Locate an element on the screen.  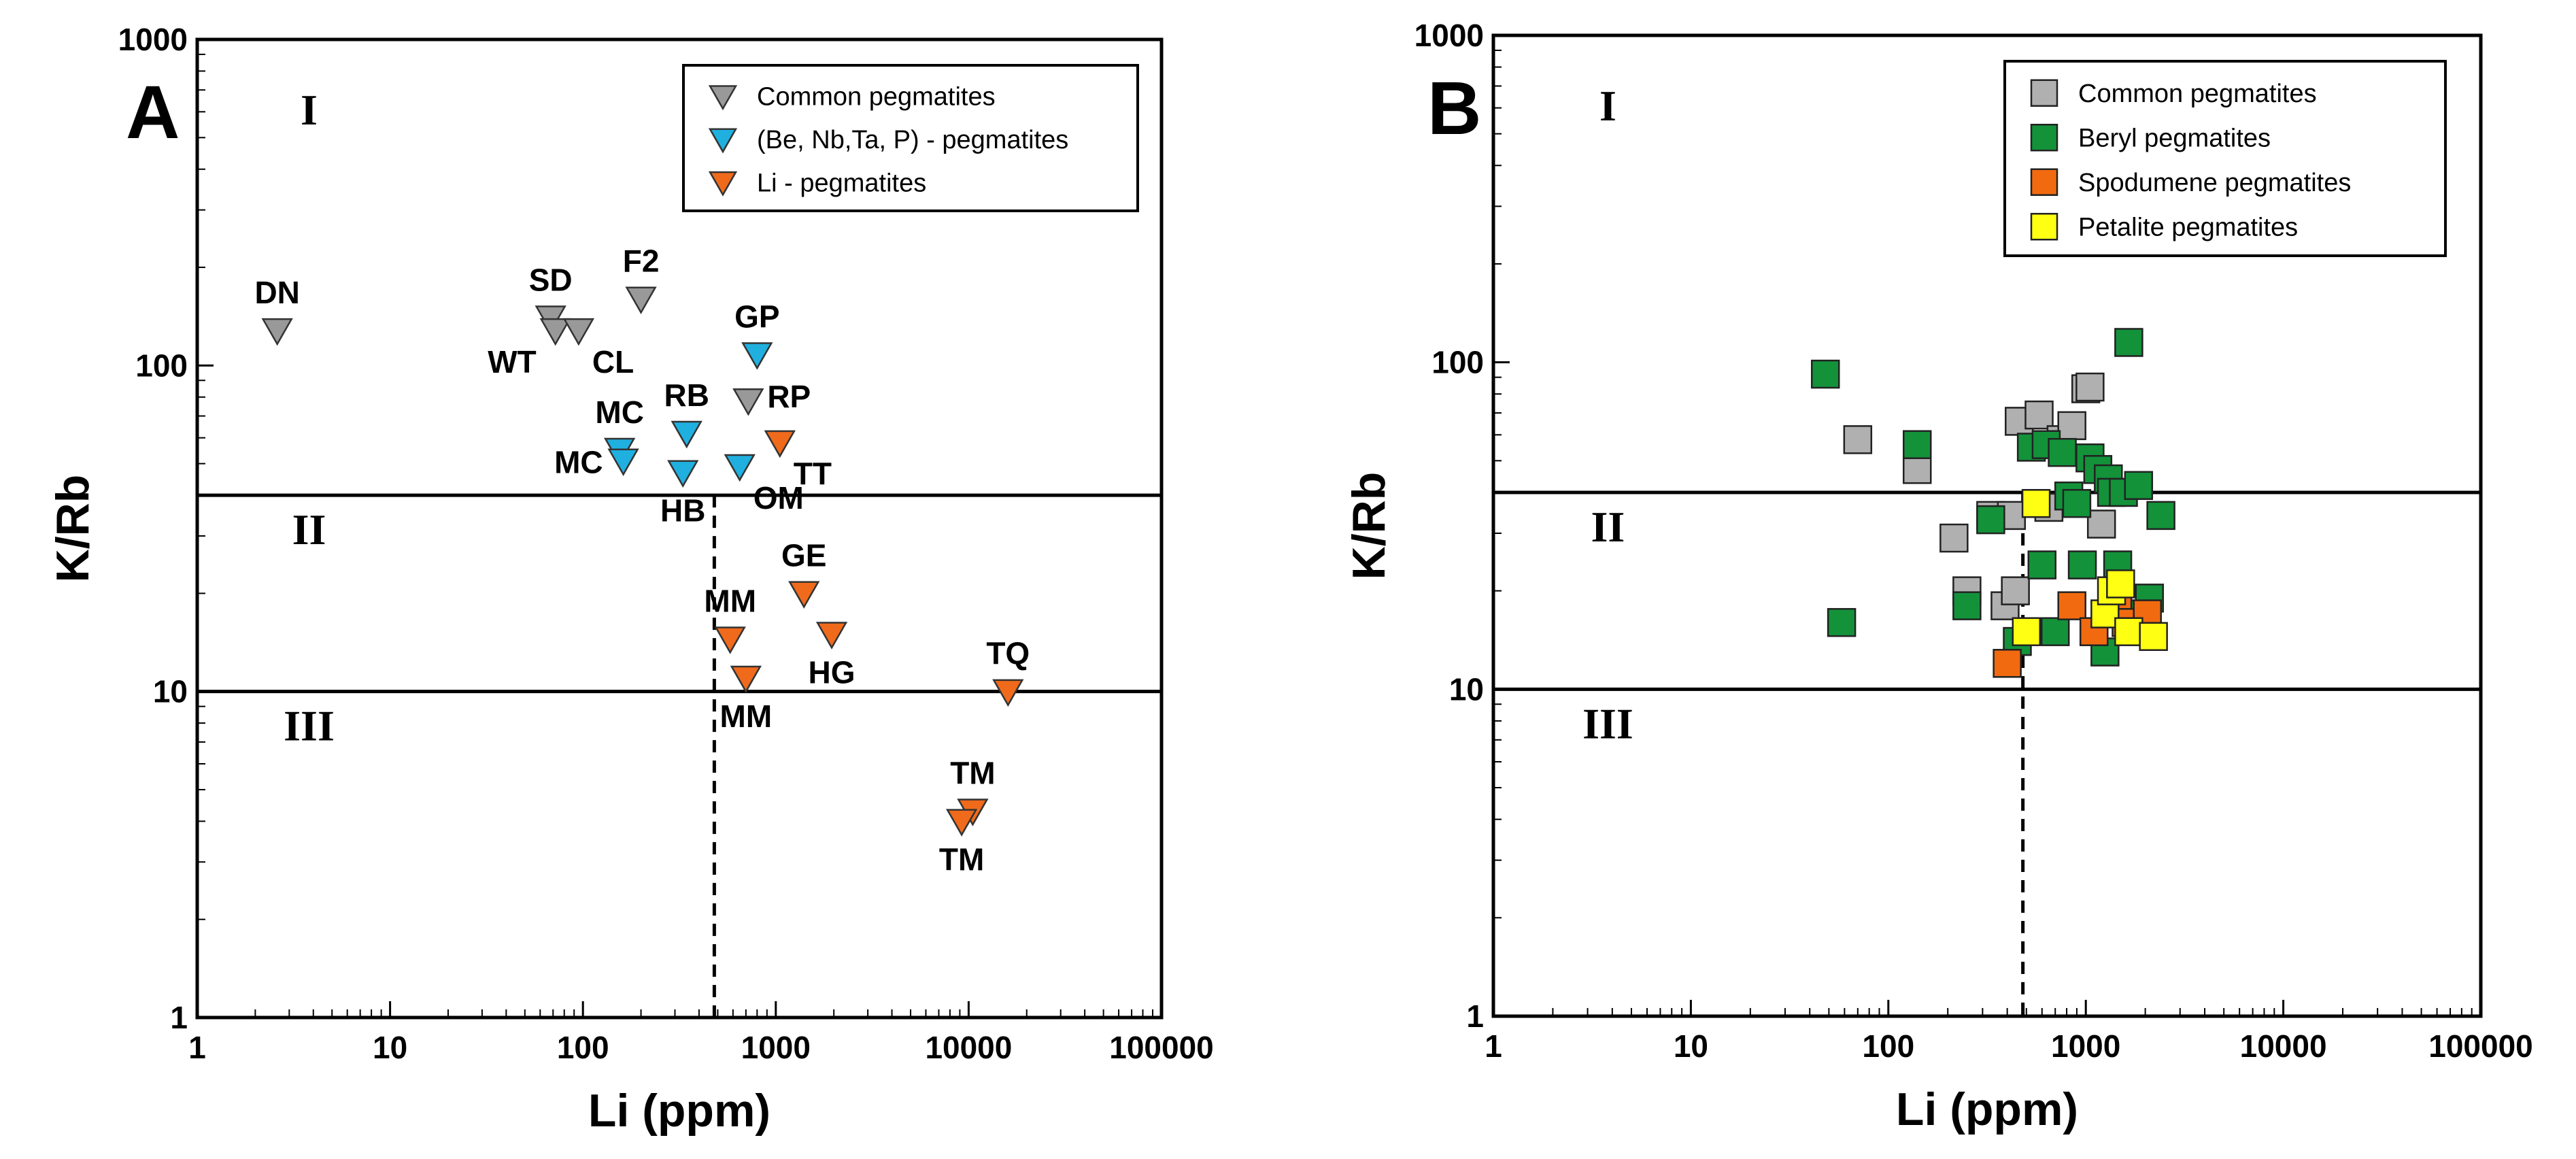
panel-letter: B is located at coordinates (1454, 108).